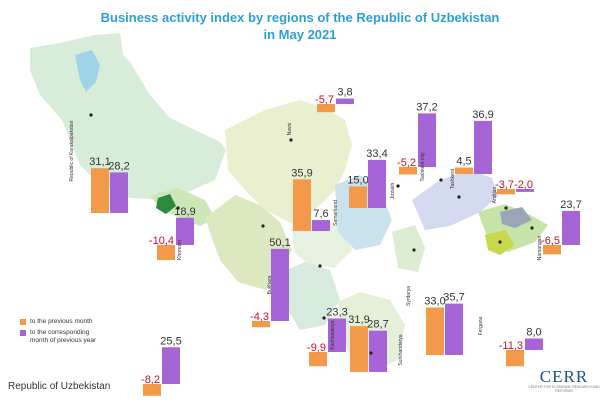 This screenshot has width=600, height=405. I want to click on bar-tashkent-previous-year, so click(483, 147).